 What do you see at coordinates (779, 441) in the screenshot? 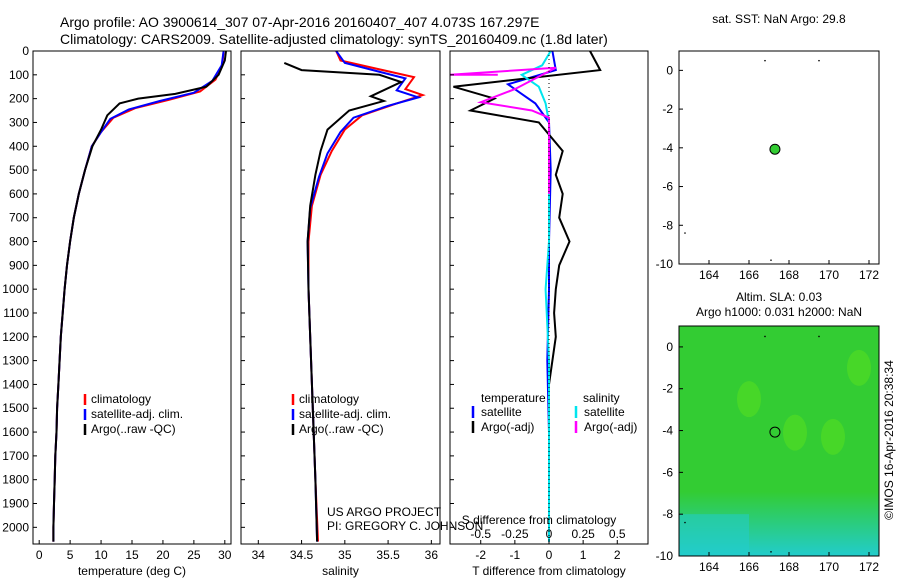
I see `sla-map-frame` at bounding box center [779, 441].